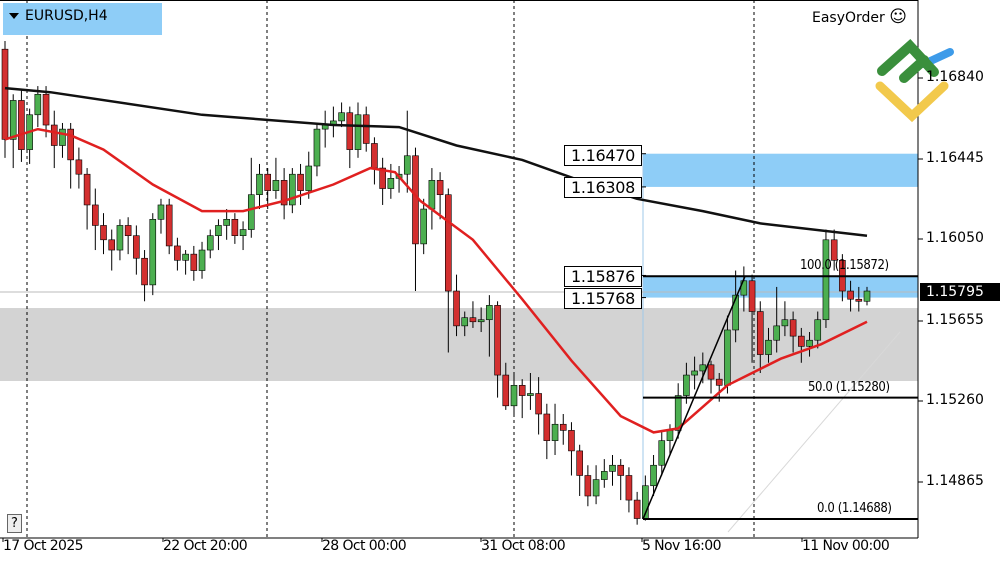 The height and width of the screenshot is (562, 1000). I want to click on y-tick: 1.16050, so click(955, 238).